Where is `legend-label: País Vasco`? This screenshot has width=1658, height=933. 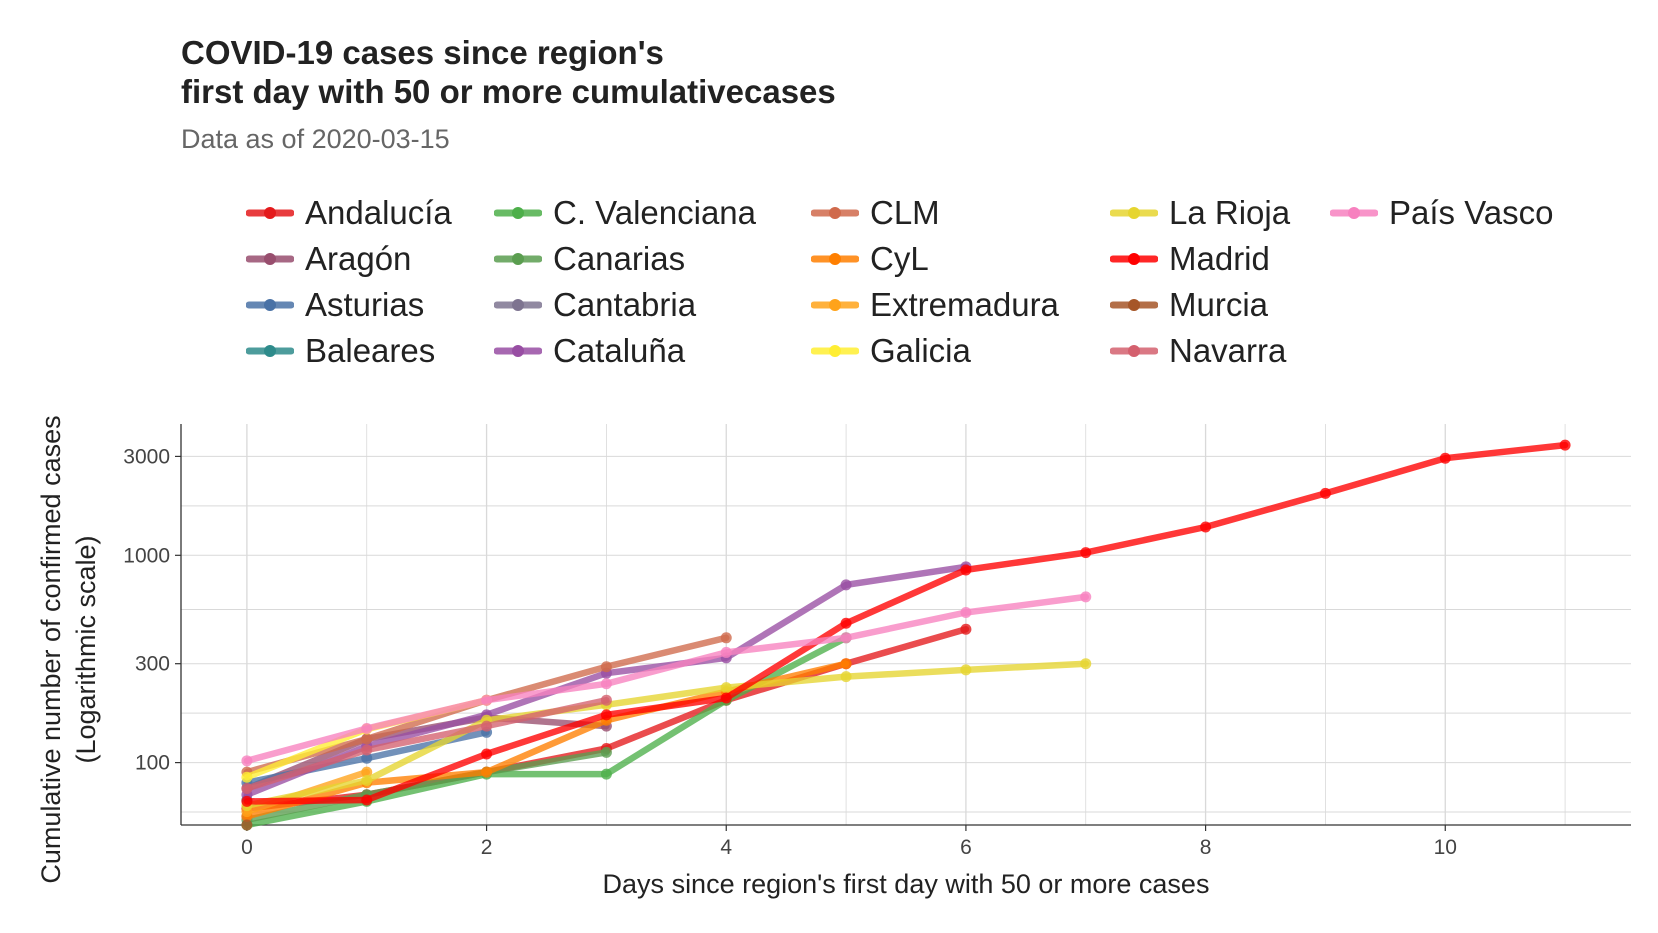
legend-label: País Vasco is located at coordinates (1471, 212).